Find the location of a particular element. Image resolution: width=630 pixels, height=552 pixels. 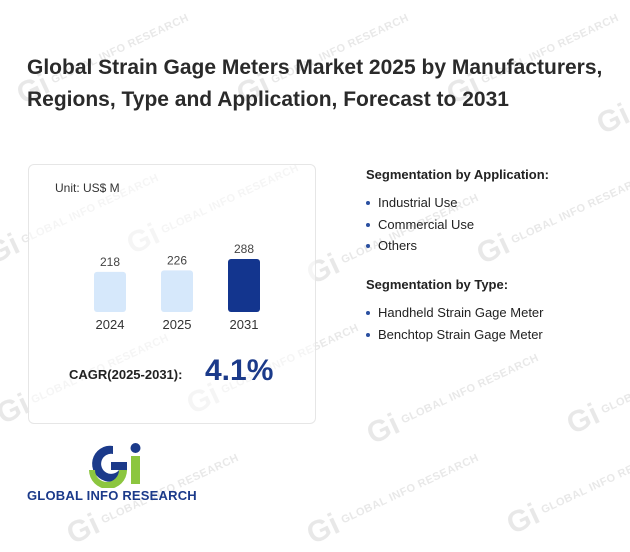

company-logo: GLOBAL INFO RESEARCH is located at coordinates (122, 475).